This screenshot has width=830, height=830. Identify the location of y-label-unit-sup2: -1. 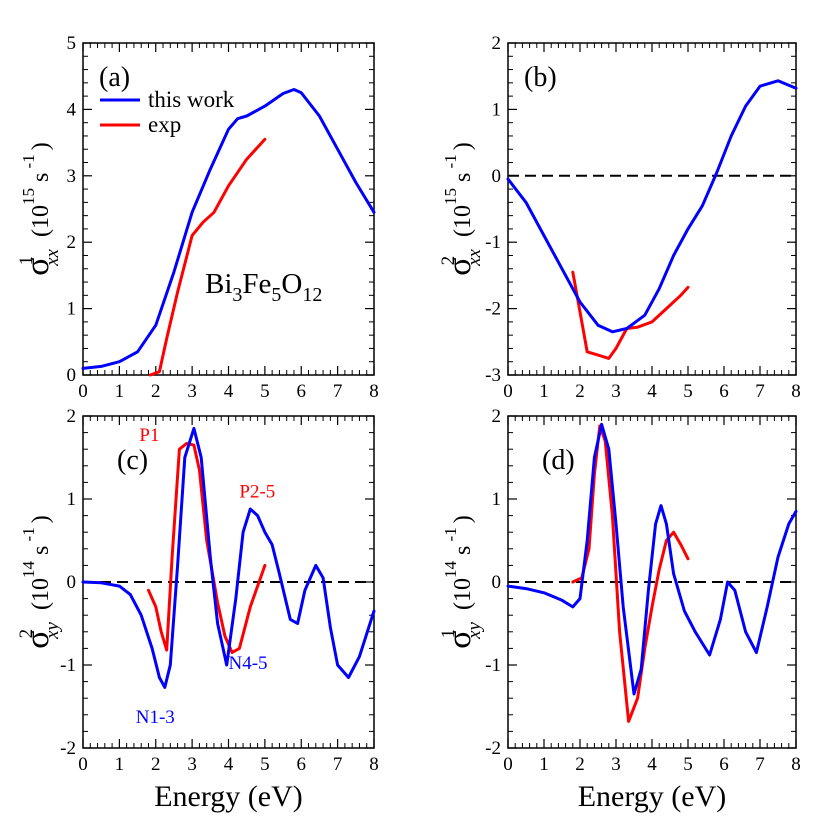
(450, 163).